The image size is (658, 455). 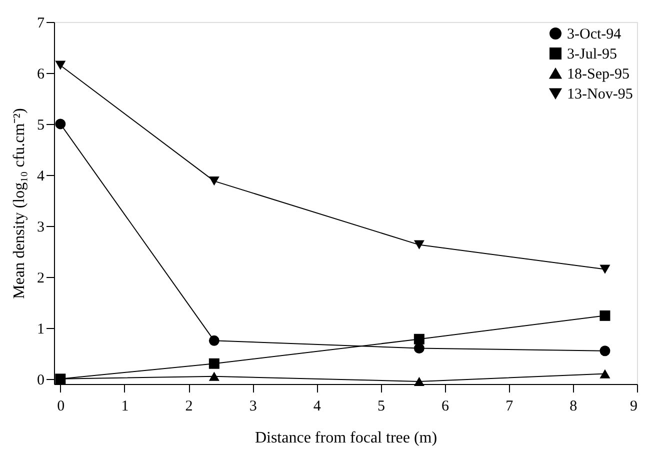 What do you see at coordinates (253, 406) in the screenshot?
I see `x-tick-label: 3` at bounding box center [253, 406].